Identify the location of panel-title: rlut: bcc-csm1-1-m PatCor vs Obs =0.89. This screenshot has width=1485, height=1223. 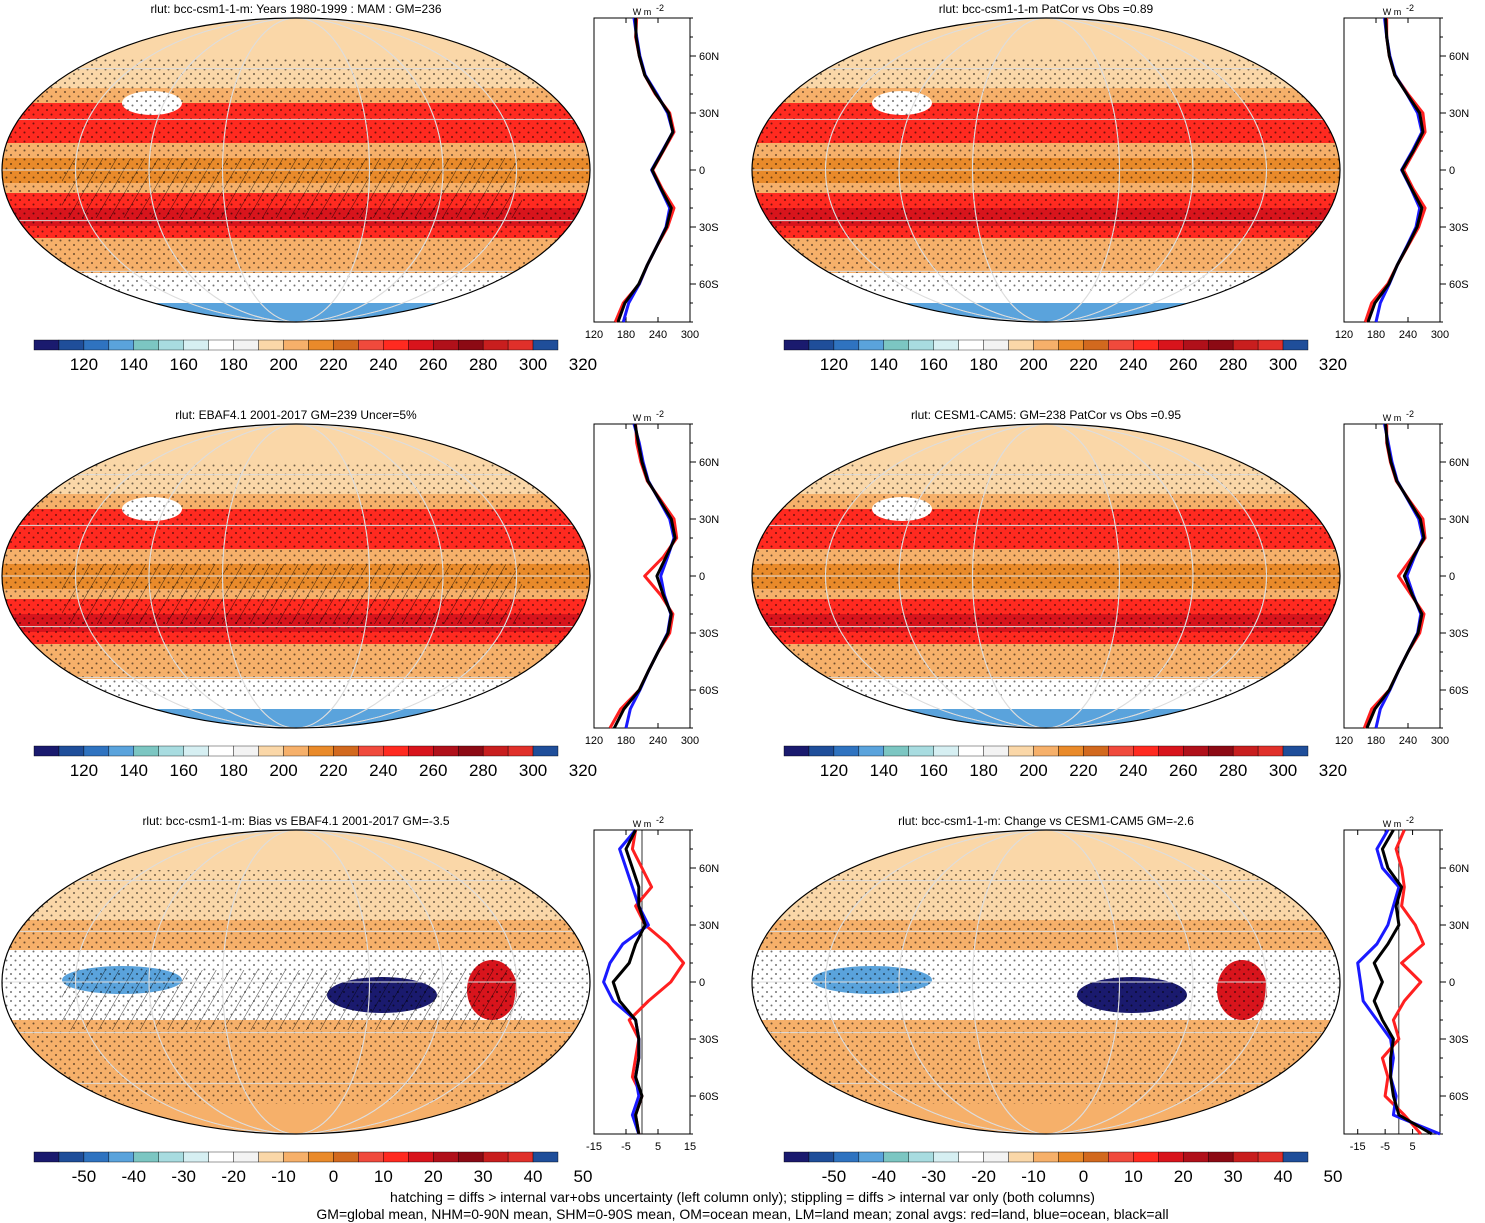
(1046, 9).